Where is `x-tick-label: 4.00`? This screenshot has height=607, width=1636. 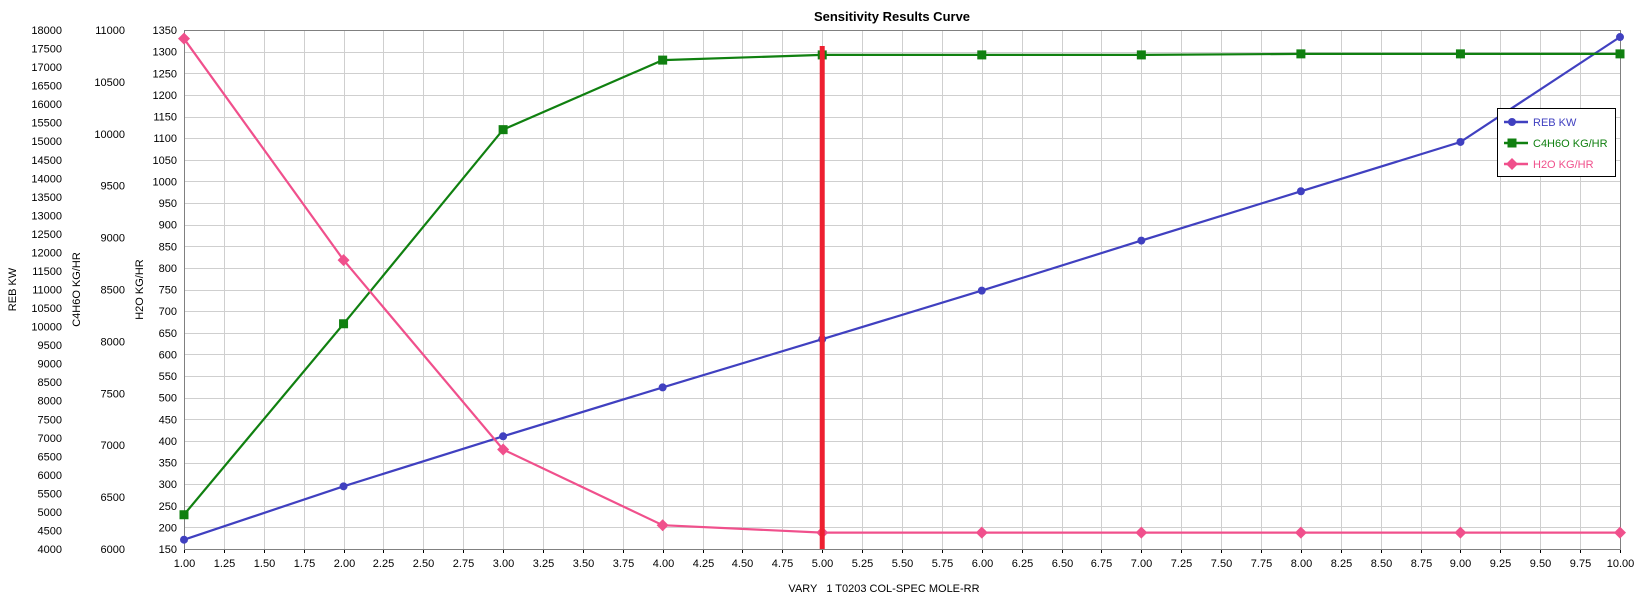 x-tick-label: 4.00 is located at coordinates (663, 564).